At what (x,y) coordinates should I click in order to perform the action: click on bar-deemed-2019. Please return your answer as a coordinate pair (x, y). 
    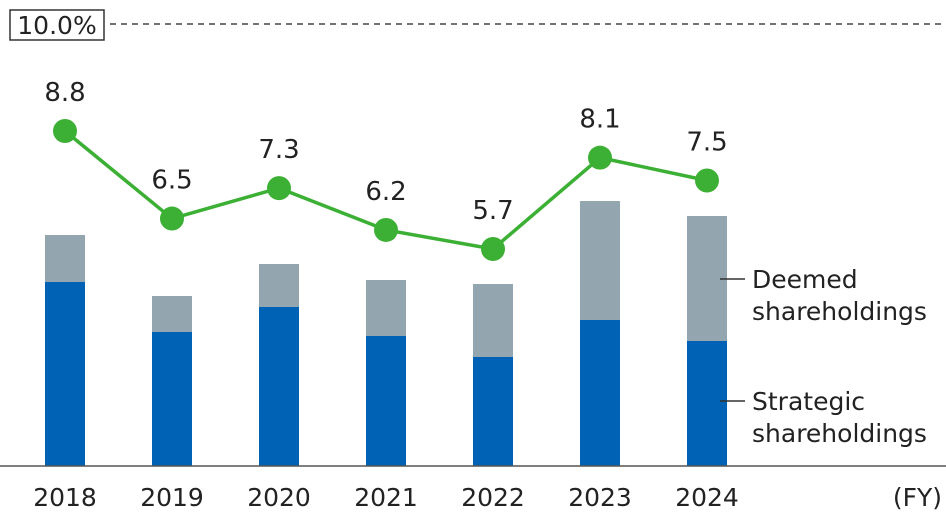
    Looking at the image, I should click on (172, 314).